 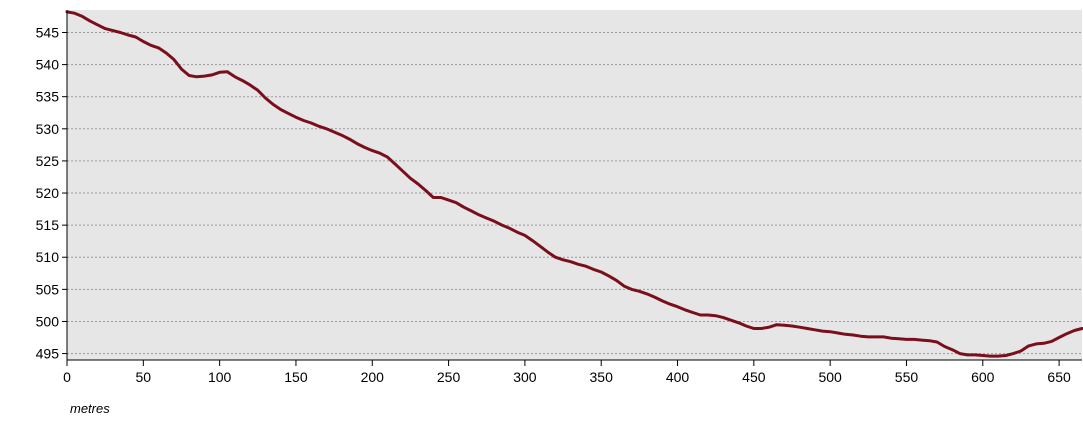 I want to click on x-tick-label: 200, so click(x=373, y=377).